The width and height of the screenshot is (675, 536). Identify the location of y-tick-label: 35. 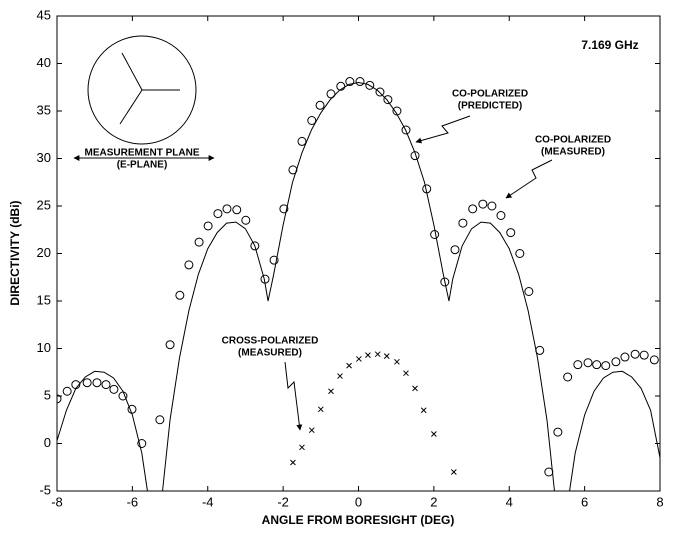
(44, 109).